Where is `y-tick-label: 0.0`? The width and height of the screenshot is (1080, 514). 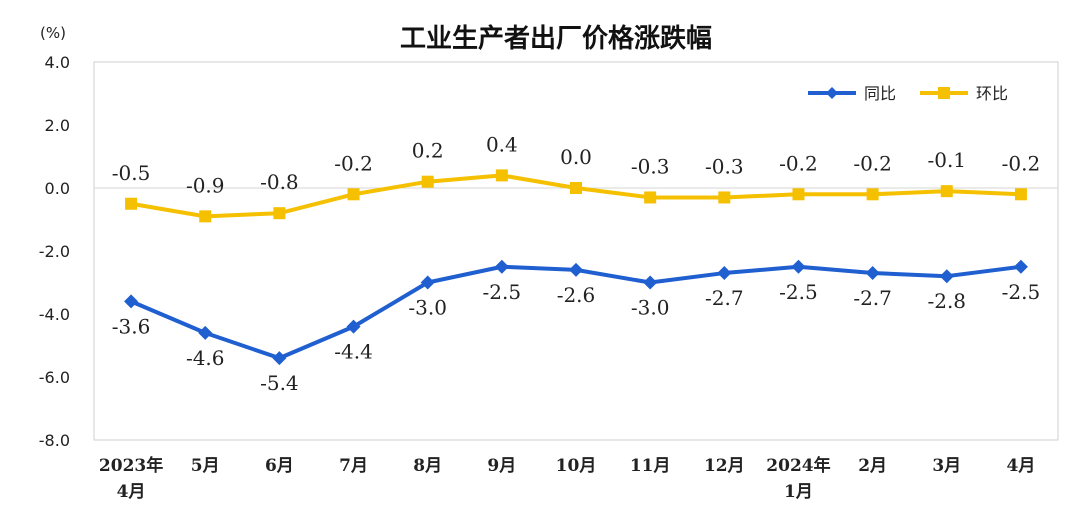 y-tick-label: 0.0 is located at coordinates (57, 188).